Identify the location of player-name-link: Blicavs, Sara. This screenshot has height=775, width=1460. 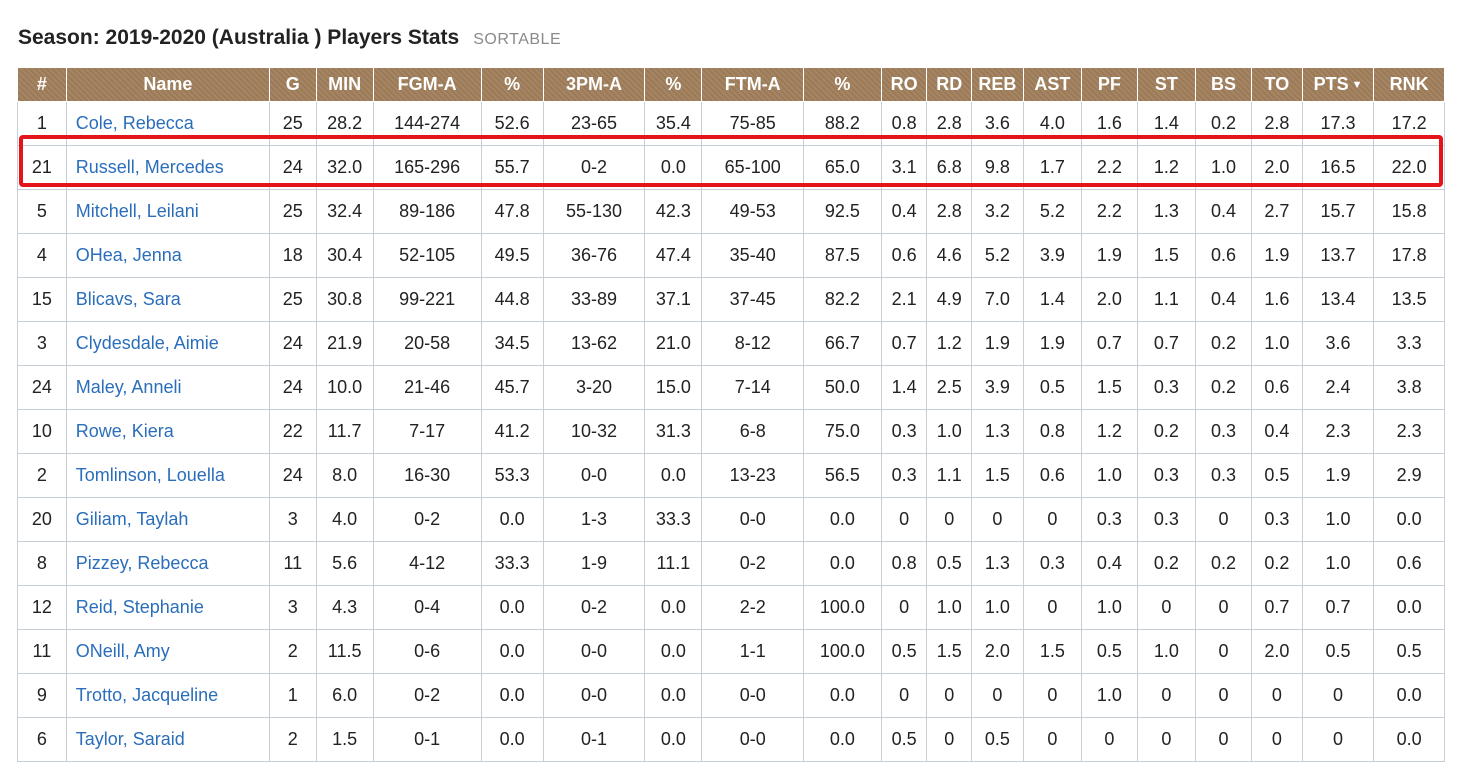
(167, 299).